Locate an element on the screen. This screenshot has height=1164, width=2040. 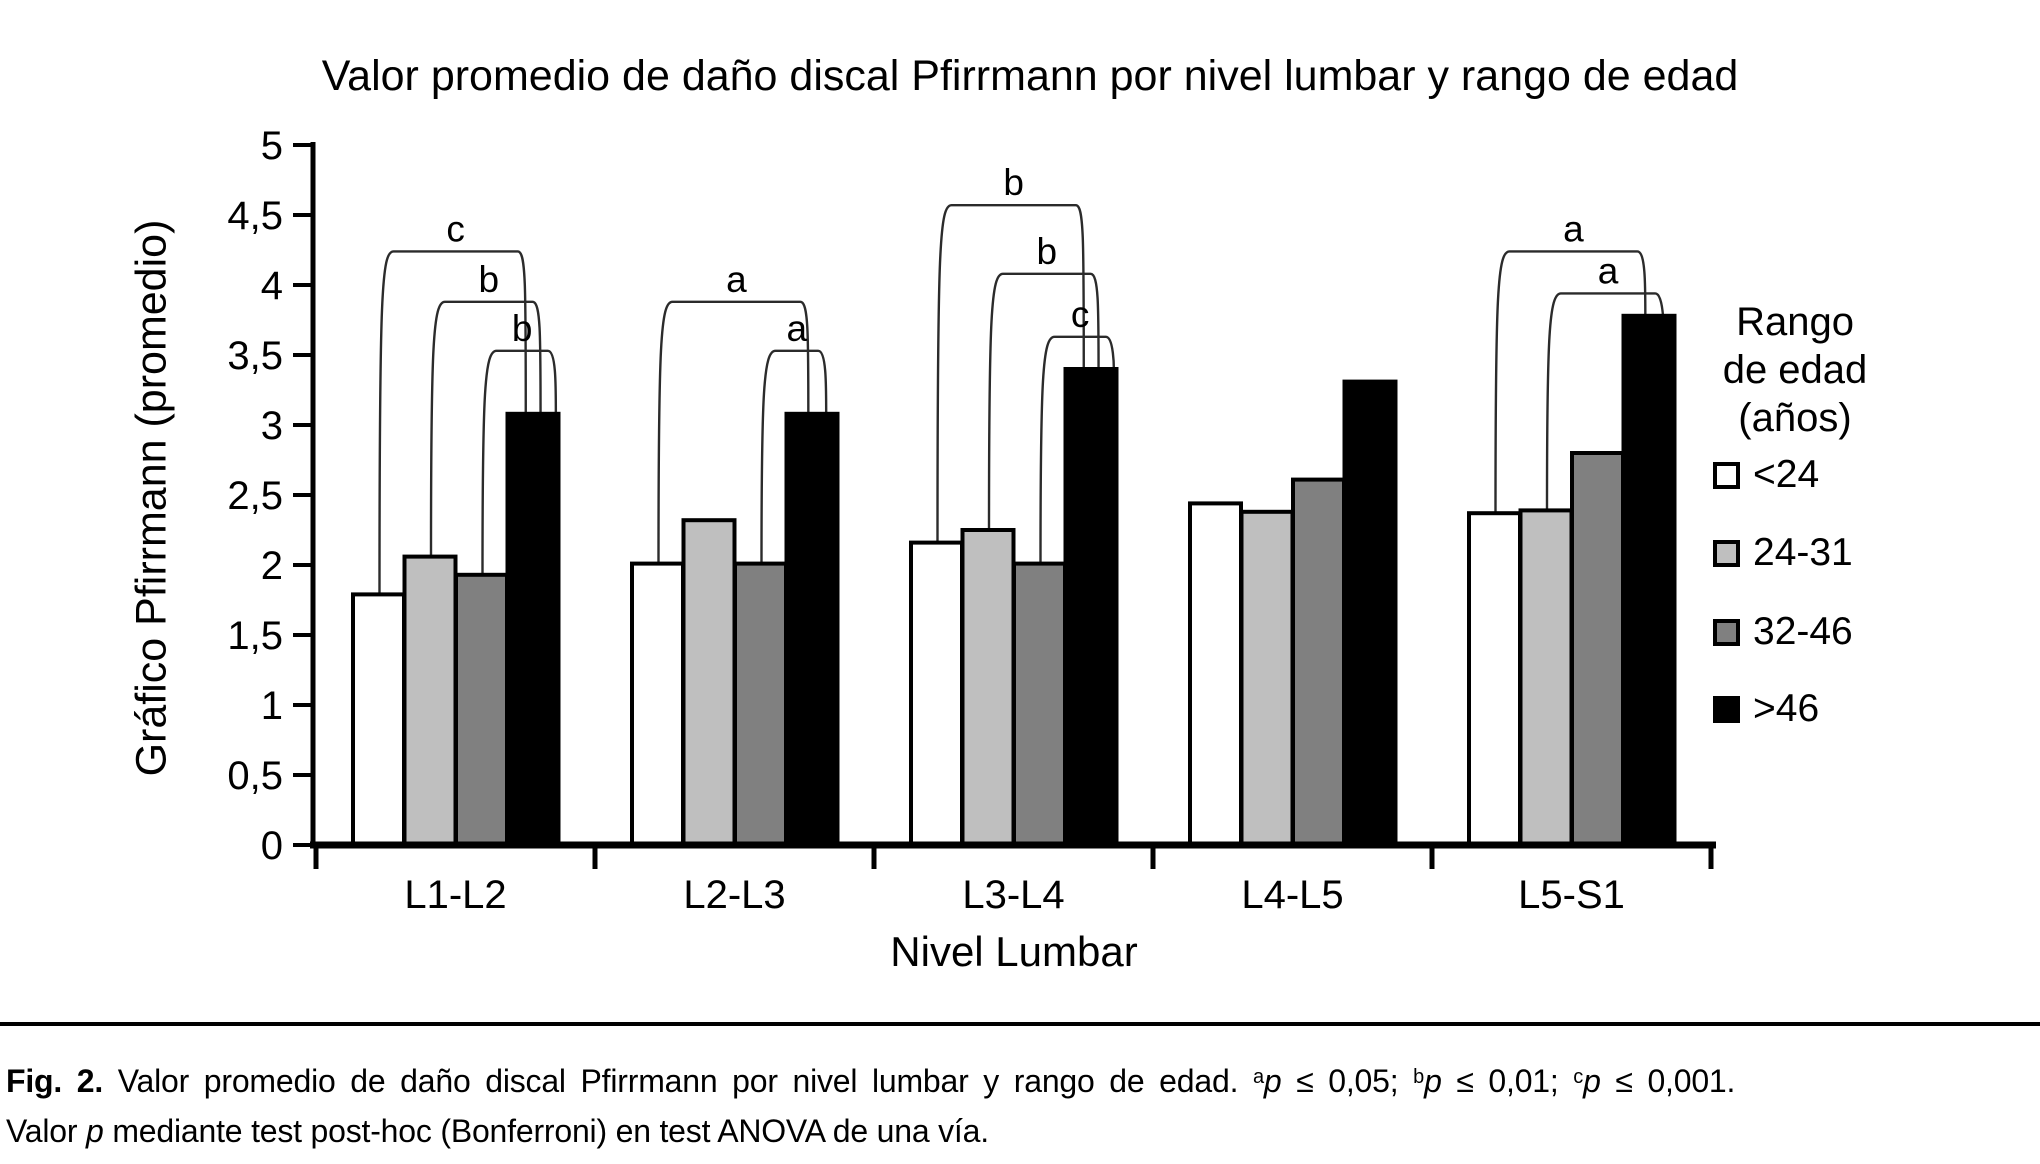
legend-title-line: de edad is located at coordinates (1795, 370).